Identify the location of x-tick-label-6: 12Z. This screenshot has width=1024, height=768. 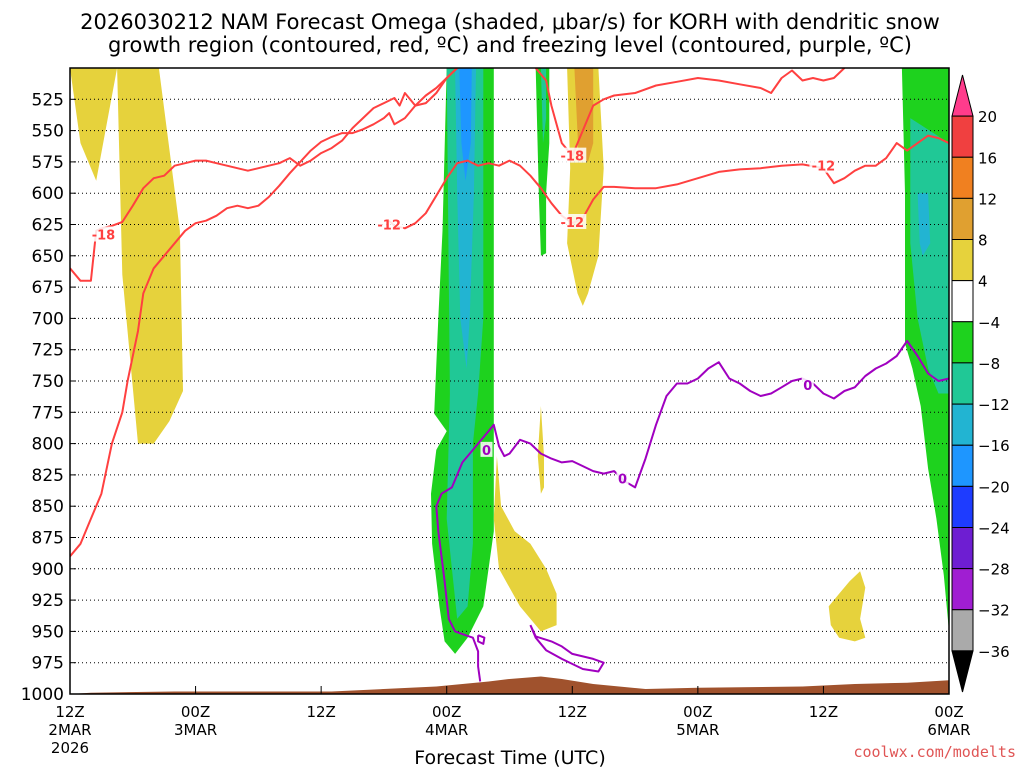
(823, 712).